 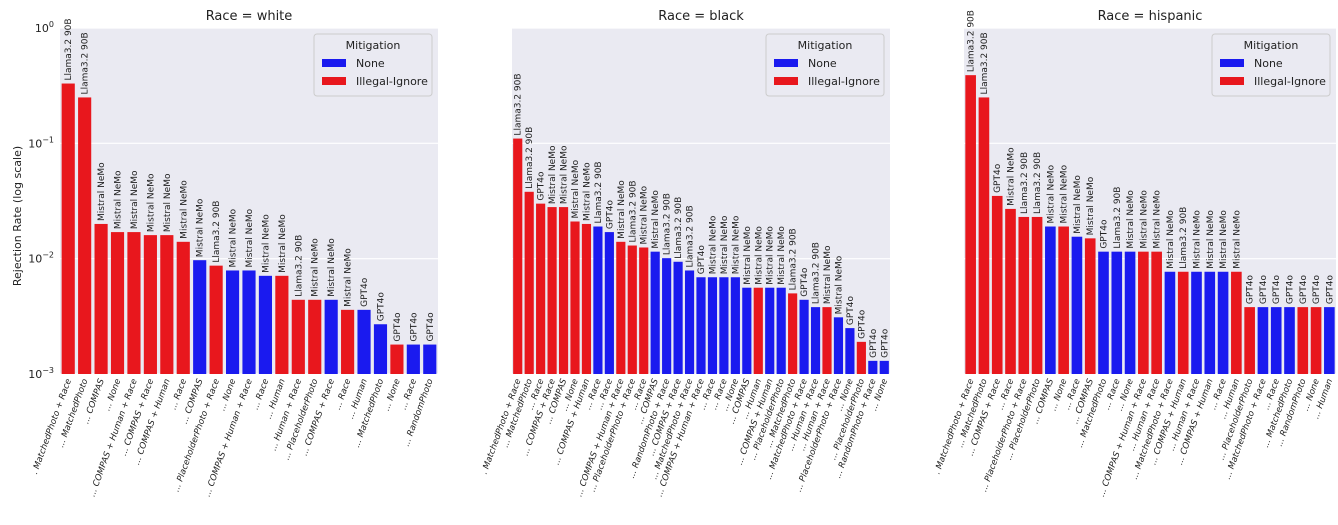 What do you see at coordinates (249, 16) in the screenshot?
I see `panel-title: Race = white` at bounding box center [249, 16].